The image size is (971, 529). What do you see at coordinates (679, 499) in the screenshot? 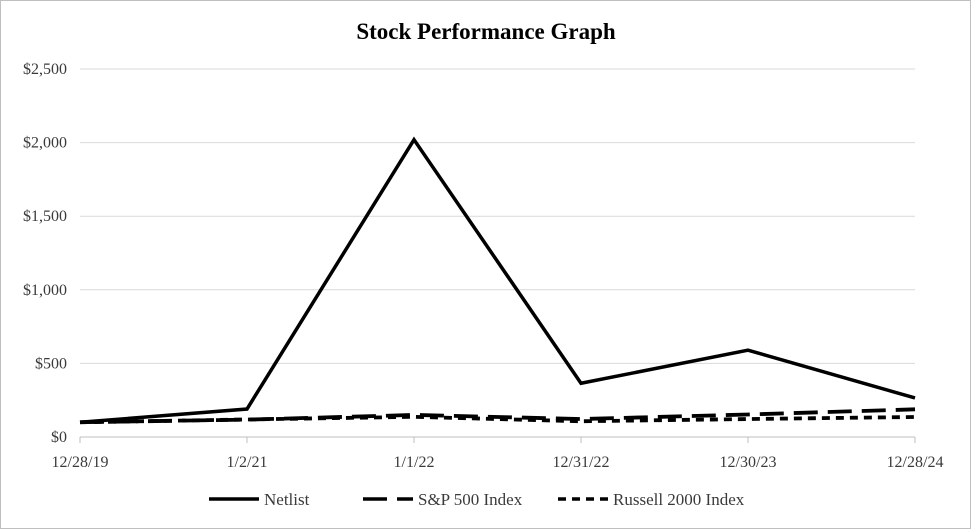
I see `legend-label: Russell 2000 Index` at bounding box center [679, 499].